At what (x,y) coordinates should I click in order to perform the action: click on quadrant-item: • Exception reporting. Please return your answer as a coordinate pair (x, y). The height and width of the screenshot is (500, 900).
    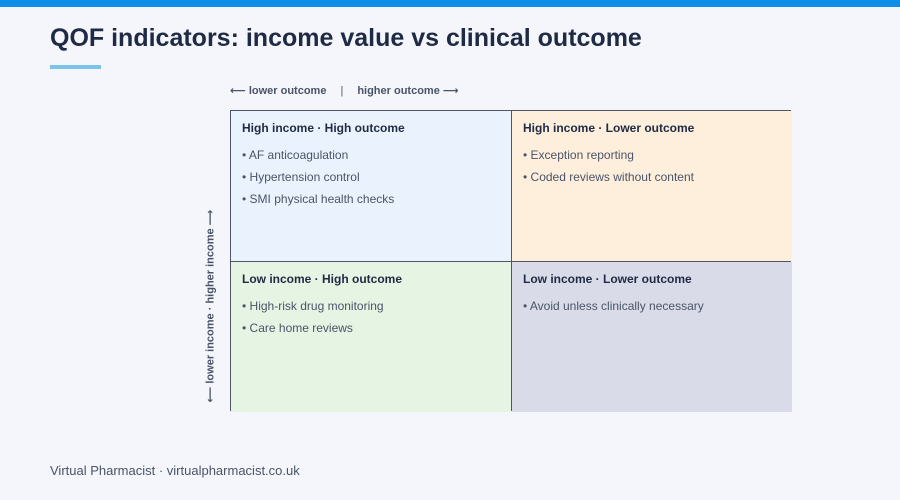
    Looking at the image, I should click on (578, 155).